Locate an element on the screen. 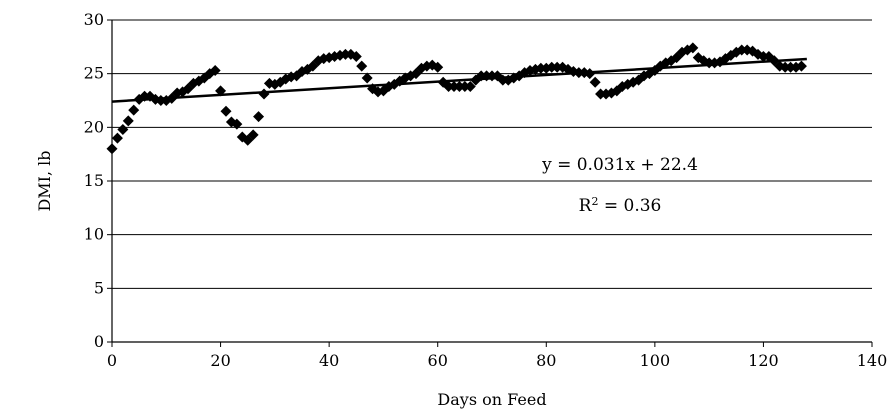  trend-equation: y = 0.031x + 22.4 is located at coordinates (619, 165).